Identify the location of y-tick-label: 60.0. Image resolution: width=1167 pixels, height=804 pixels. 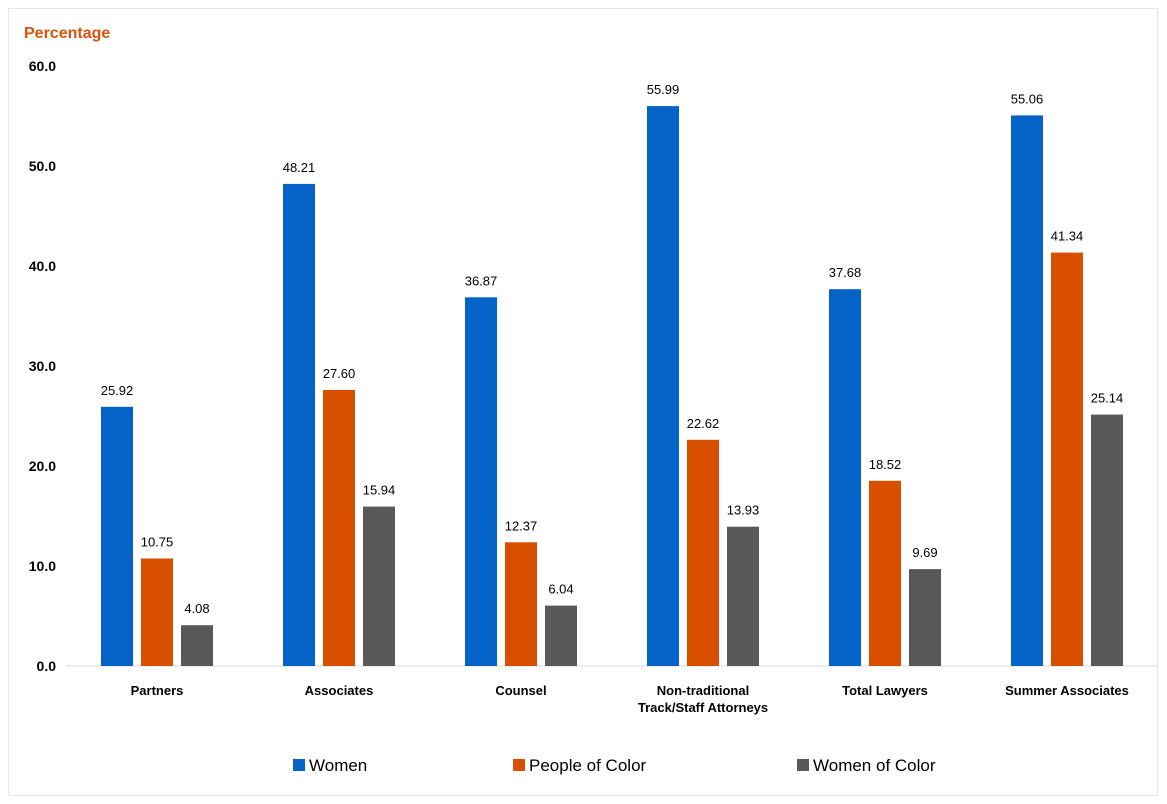
(42, 66).